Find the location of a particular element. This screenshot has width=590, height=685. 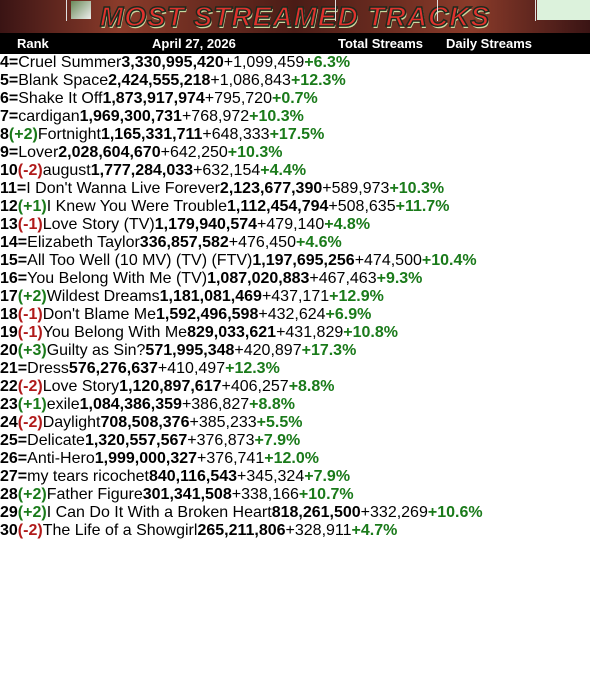

daily-streams: +479,140 is located at coordinates (291, 224).